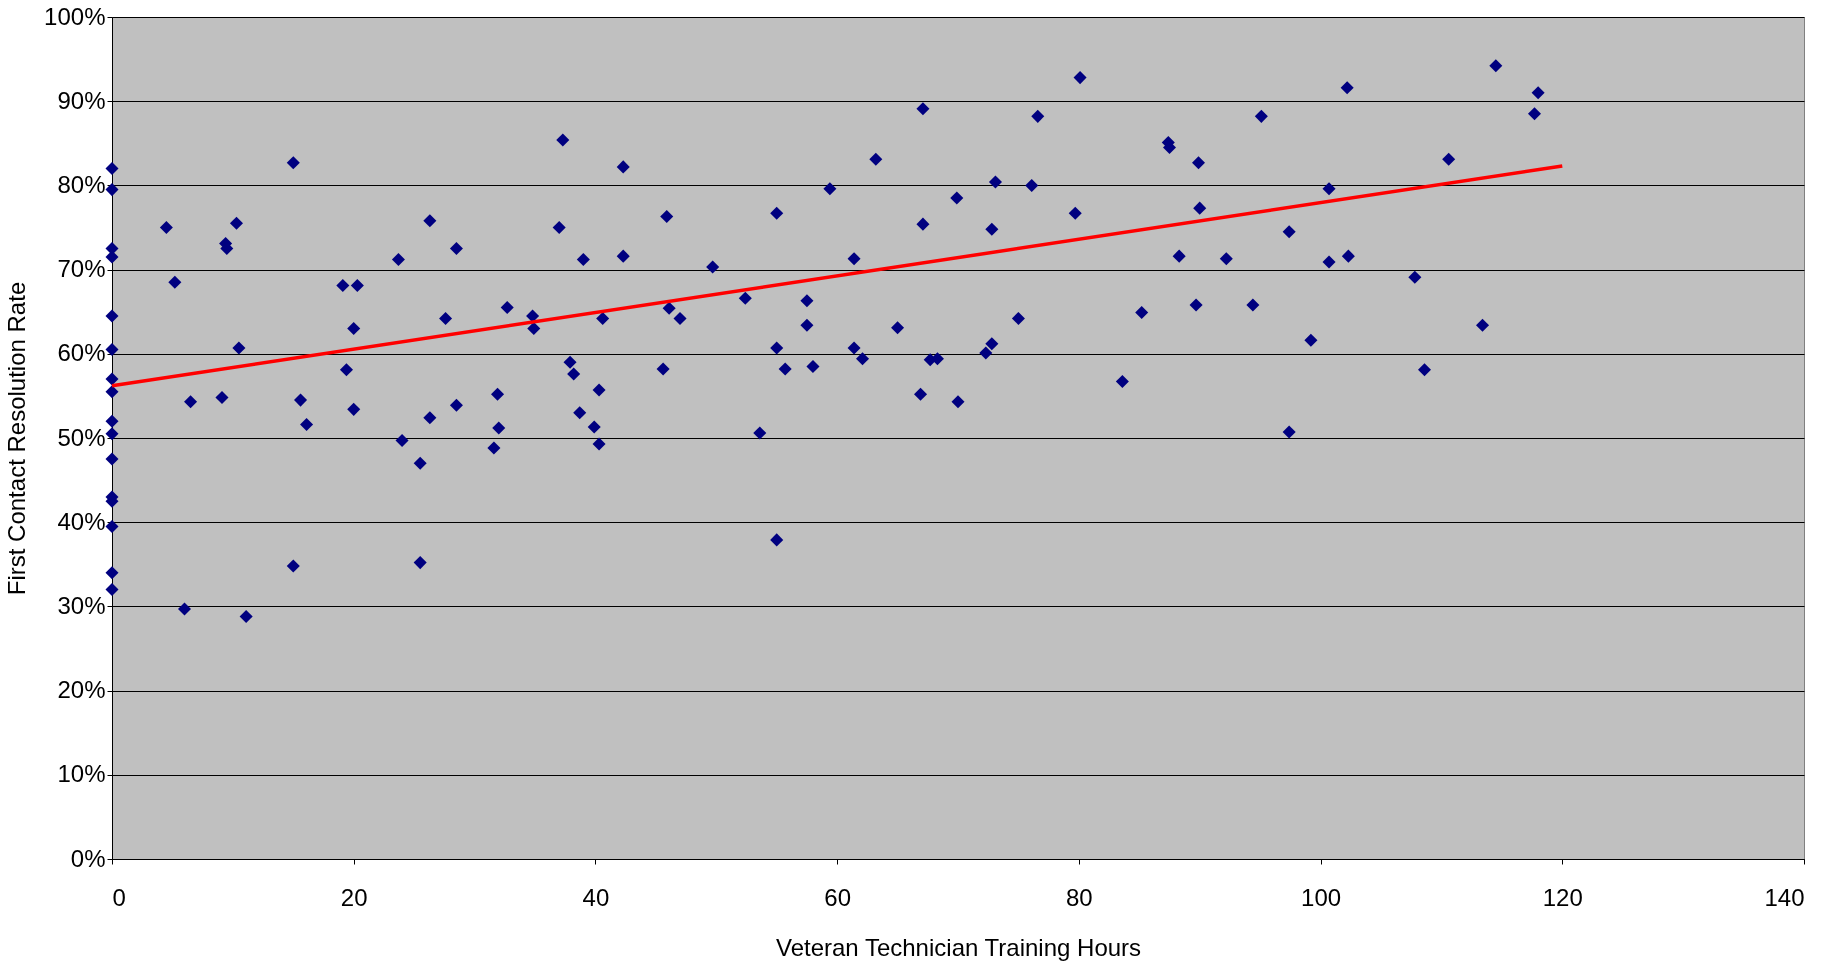  Describe the element at coordinates (1321, 897) in the screenshot. I see `x-tick-label: 100` at that location.